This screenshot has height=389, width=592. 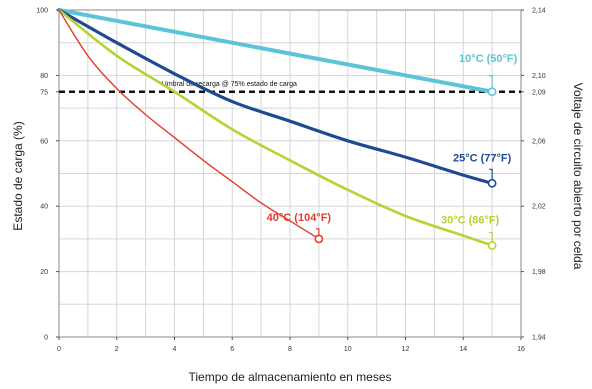 What do you see at coordinates (406, 349) in the screenshot?
I see `x-tick-label: 12` at bounding box center [406, 349].